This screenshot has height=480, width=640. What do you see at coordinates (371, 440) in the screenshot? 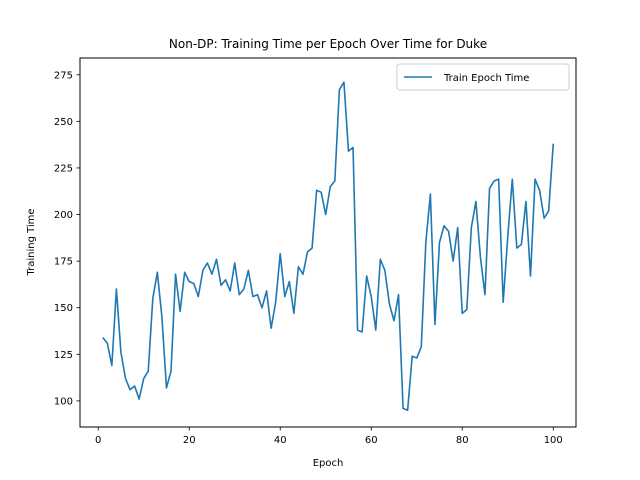
I see `x-tick-label: 60` at bounding box center [371, 440].